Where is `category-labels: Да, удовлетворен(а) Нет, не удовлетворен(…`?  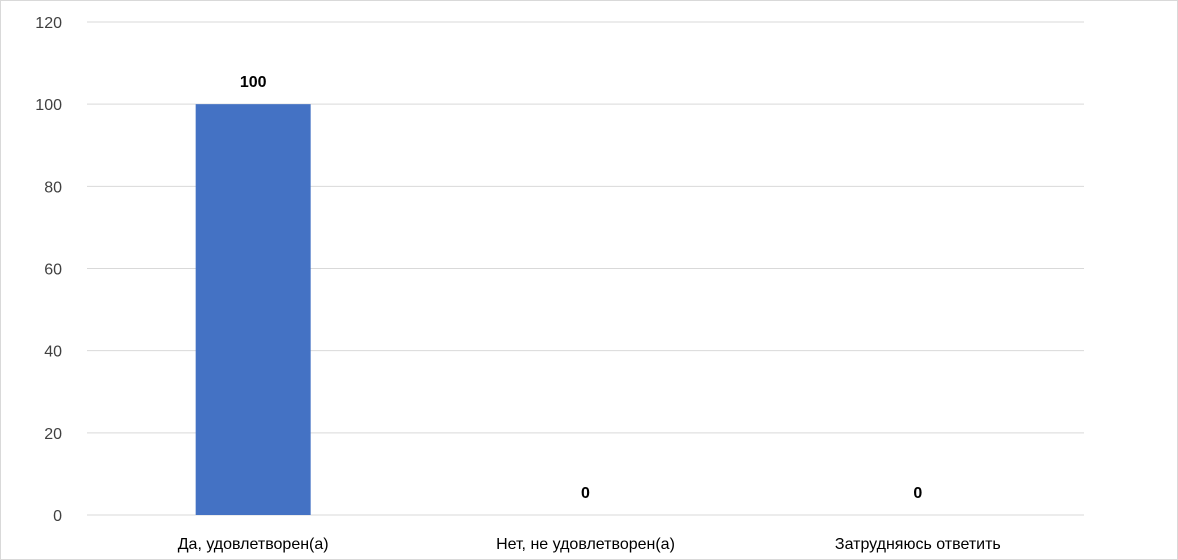
category-labels: Да, удовлетворен(а) Нет, не удовлетворен(… is located at coordinates (589, 544).